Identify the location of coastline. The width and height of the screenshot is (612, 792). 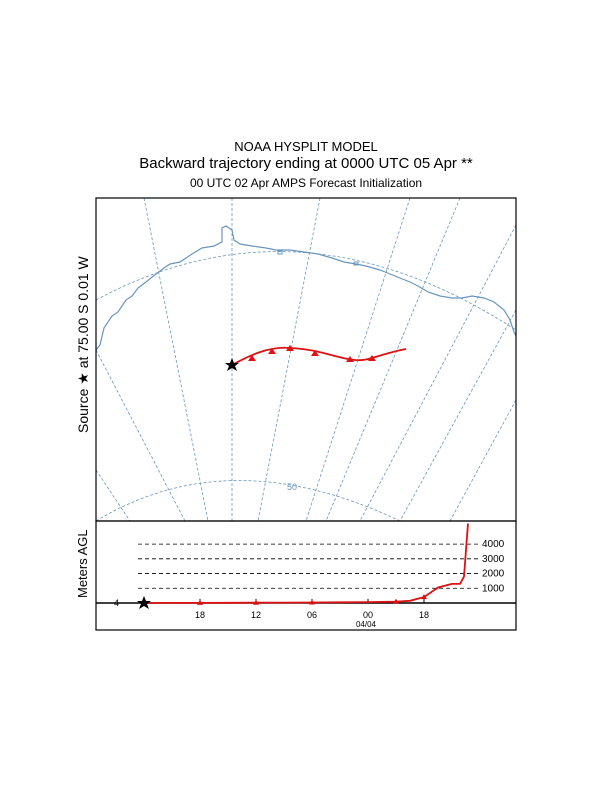
(306, 288).